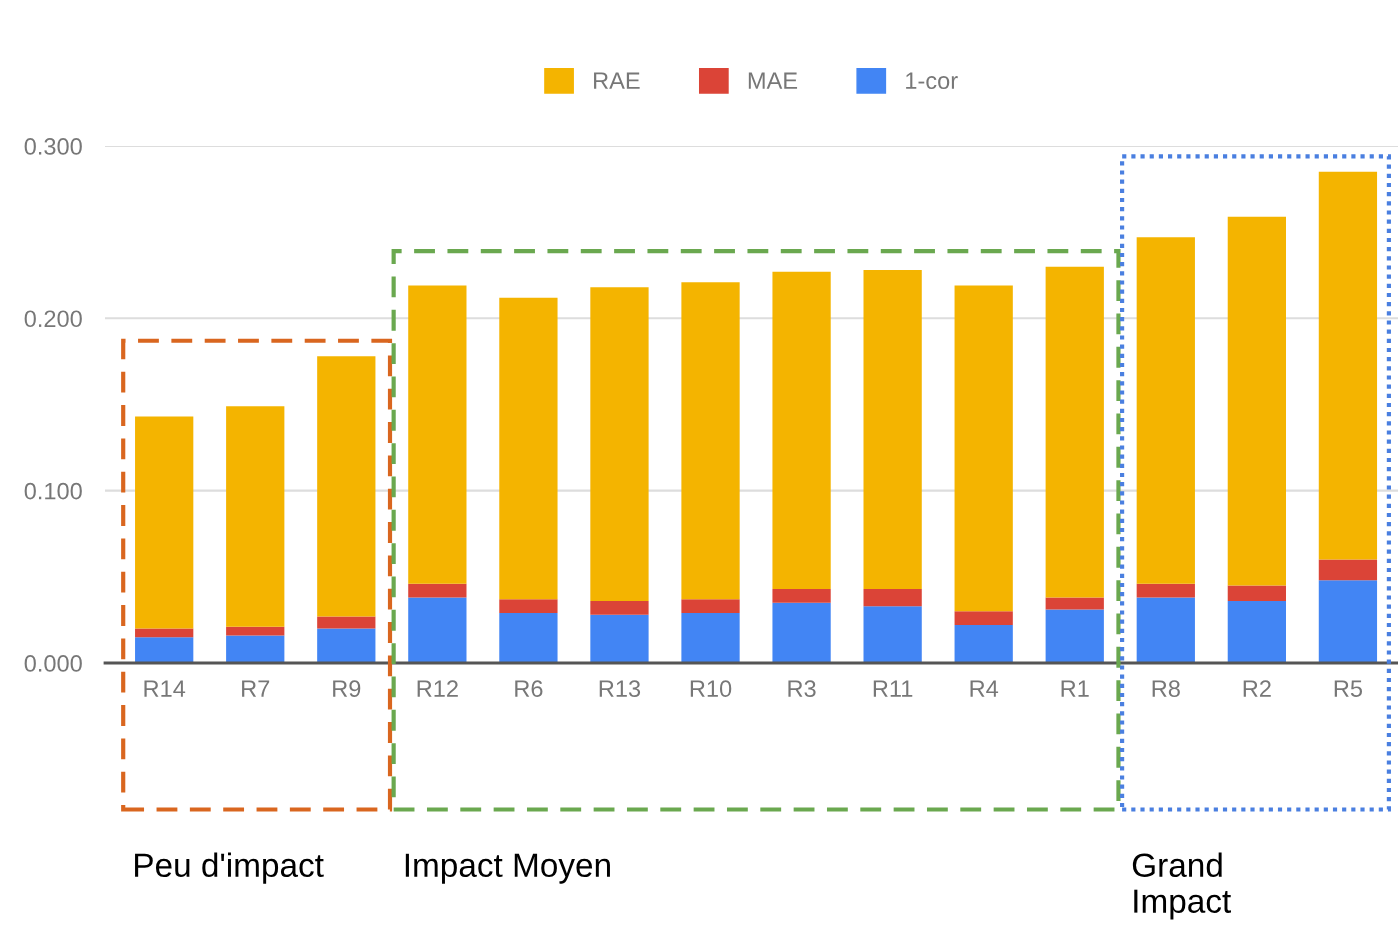 This screenshot has width=1398, height=950. Describe the element at coordinates (347, 689) in the screenshot. I see `x-tick-label: R9` at that location.